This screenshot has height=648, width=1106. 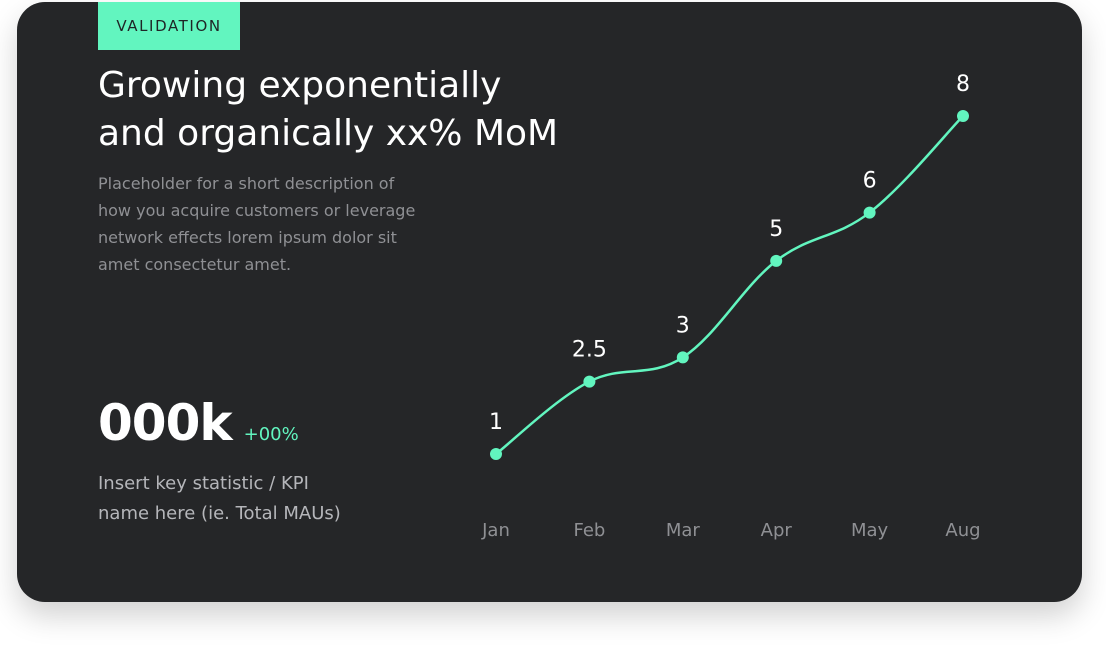 I want to click on data-label: 8, so click(x=963, y=84).